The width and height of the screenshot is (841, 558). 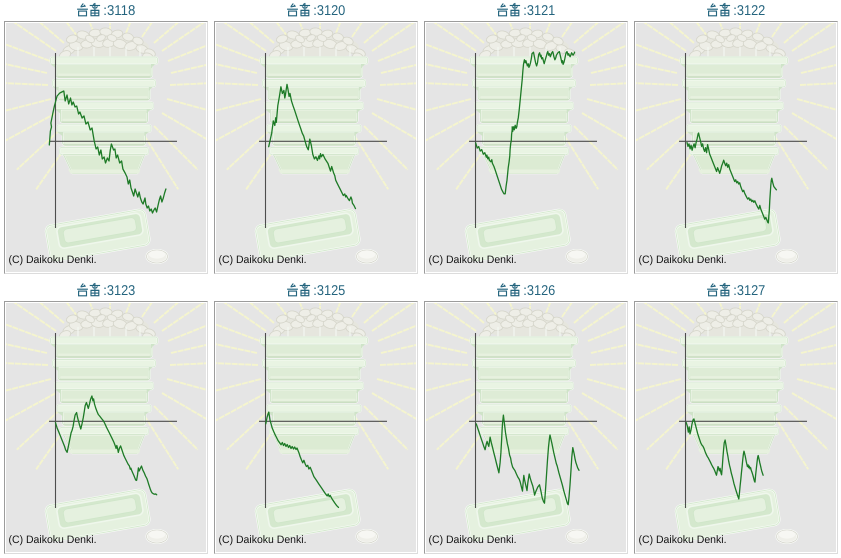 What do you see at coordinates (329, 291) in the screenshot?
I see `svg-text: :3125` at bounding box center [329, 291].